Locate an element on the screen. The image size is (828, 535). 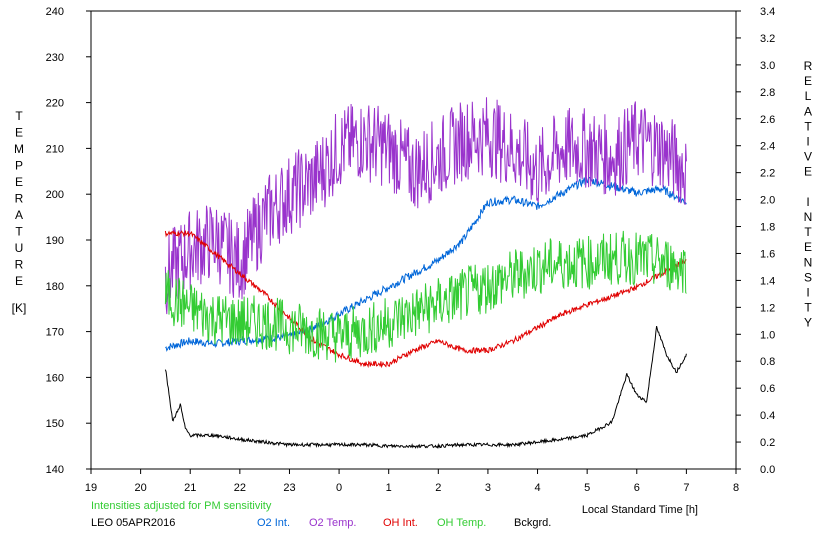
right-axis-title-letter: A is located at coordinates (808, 111).